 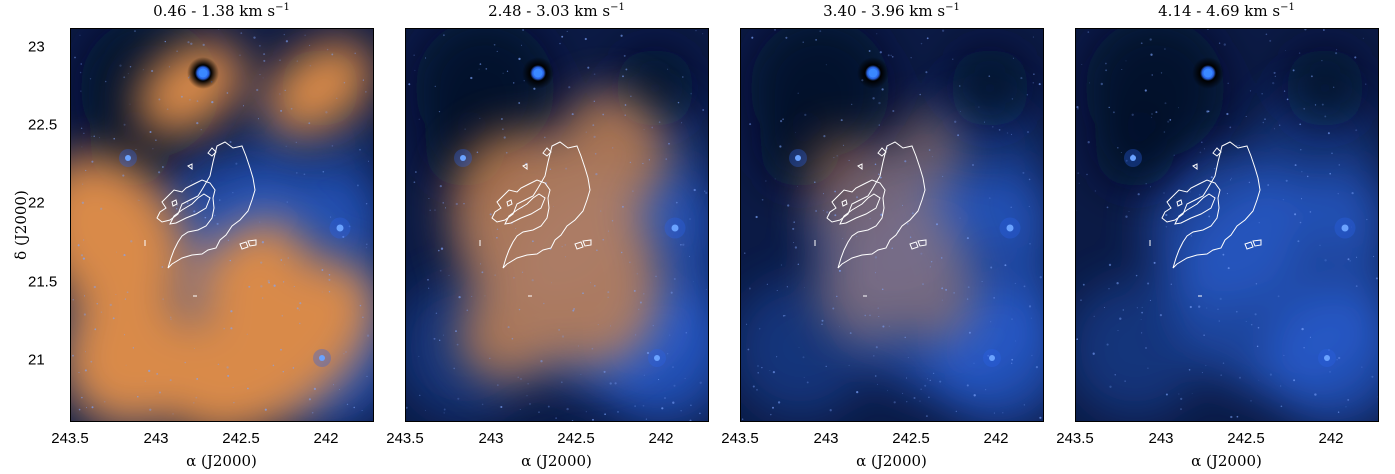 I want to click on y-tick-label: 21, so click(x=36, y=360).